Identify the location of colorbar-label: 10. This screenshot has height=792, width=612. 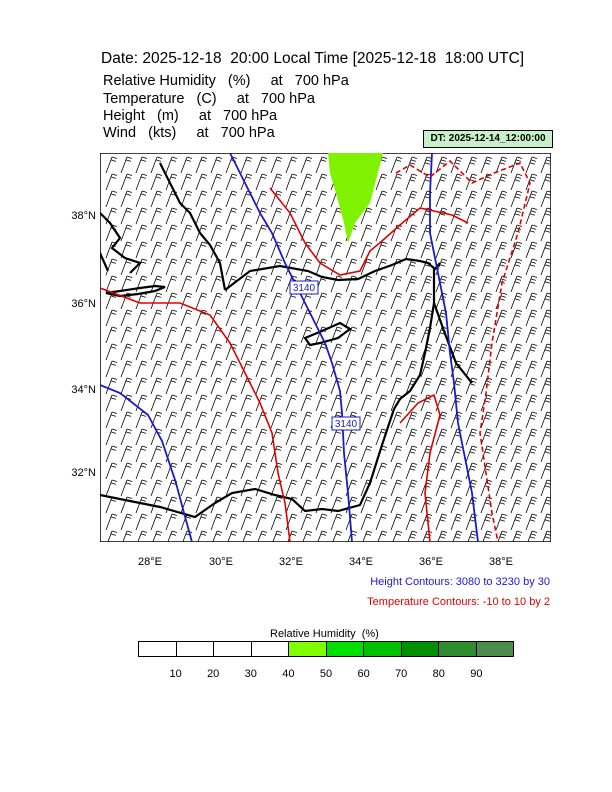
(175, 674).